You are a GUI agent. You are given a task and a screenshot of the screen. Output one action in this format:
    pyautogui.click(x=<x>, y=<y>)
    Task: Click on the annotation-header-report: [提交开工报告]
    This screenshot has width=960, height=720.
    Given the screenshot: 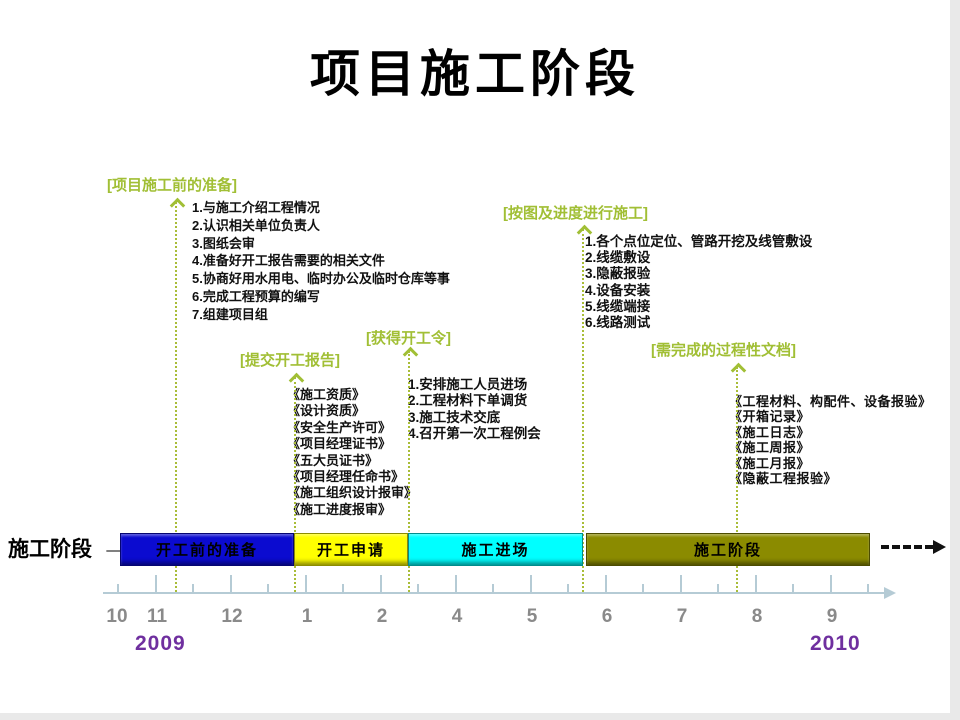 What is the action you would take?
    pyautogui.click(x=290, y=360)
    